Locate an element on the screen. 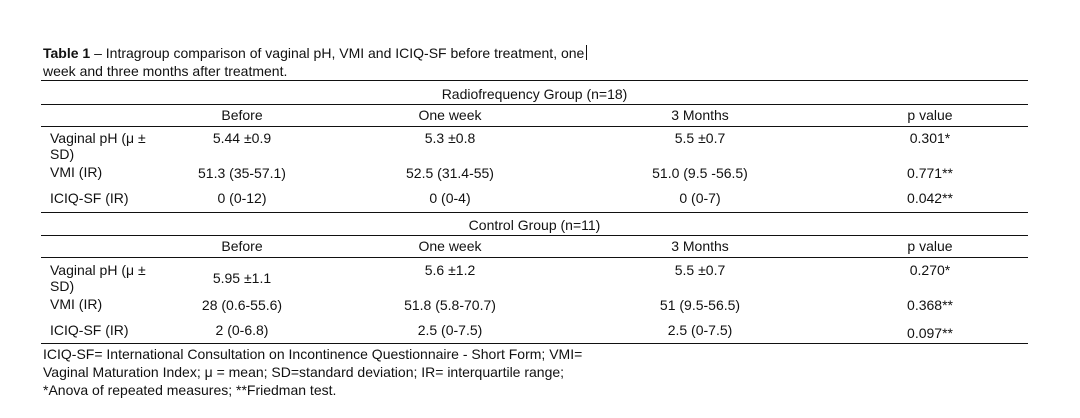  cell-before: 28 (0.6-55.6) is located at coordinates (242, 305).